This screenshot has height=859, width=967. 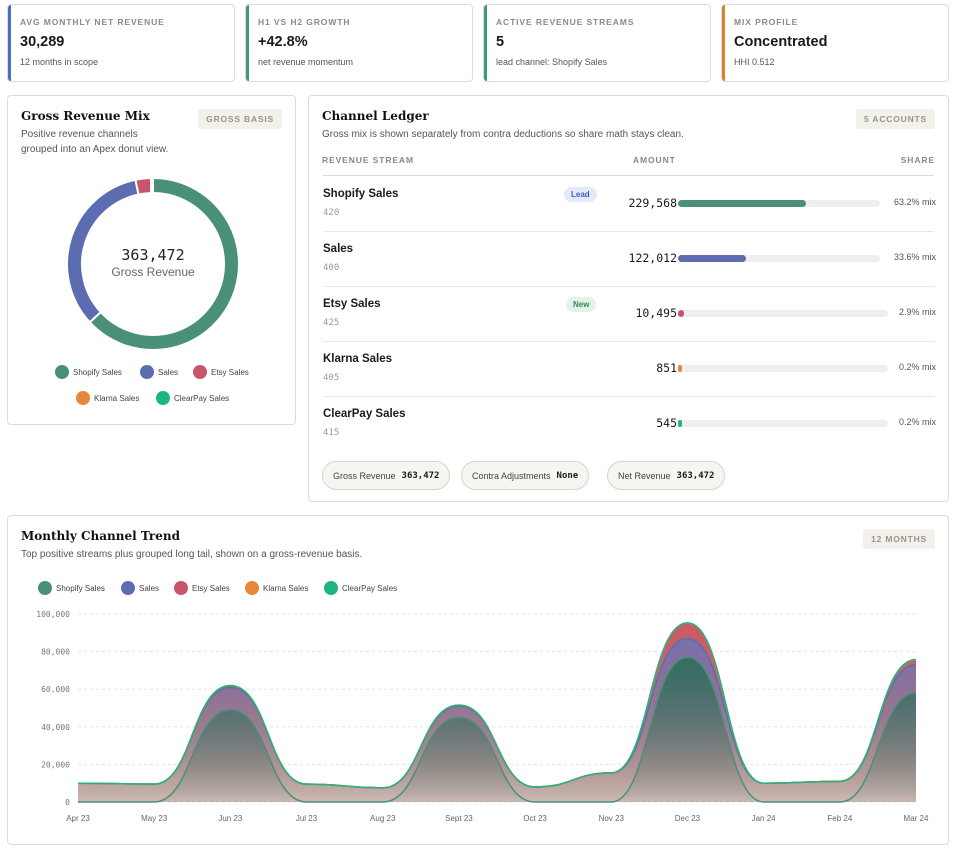 I want to click on row-stream-name: Shopify Sales, so click(x=361, y=194).